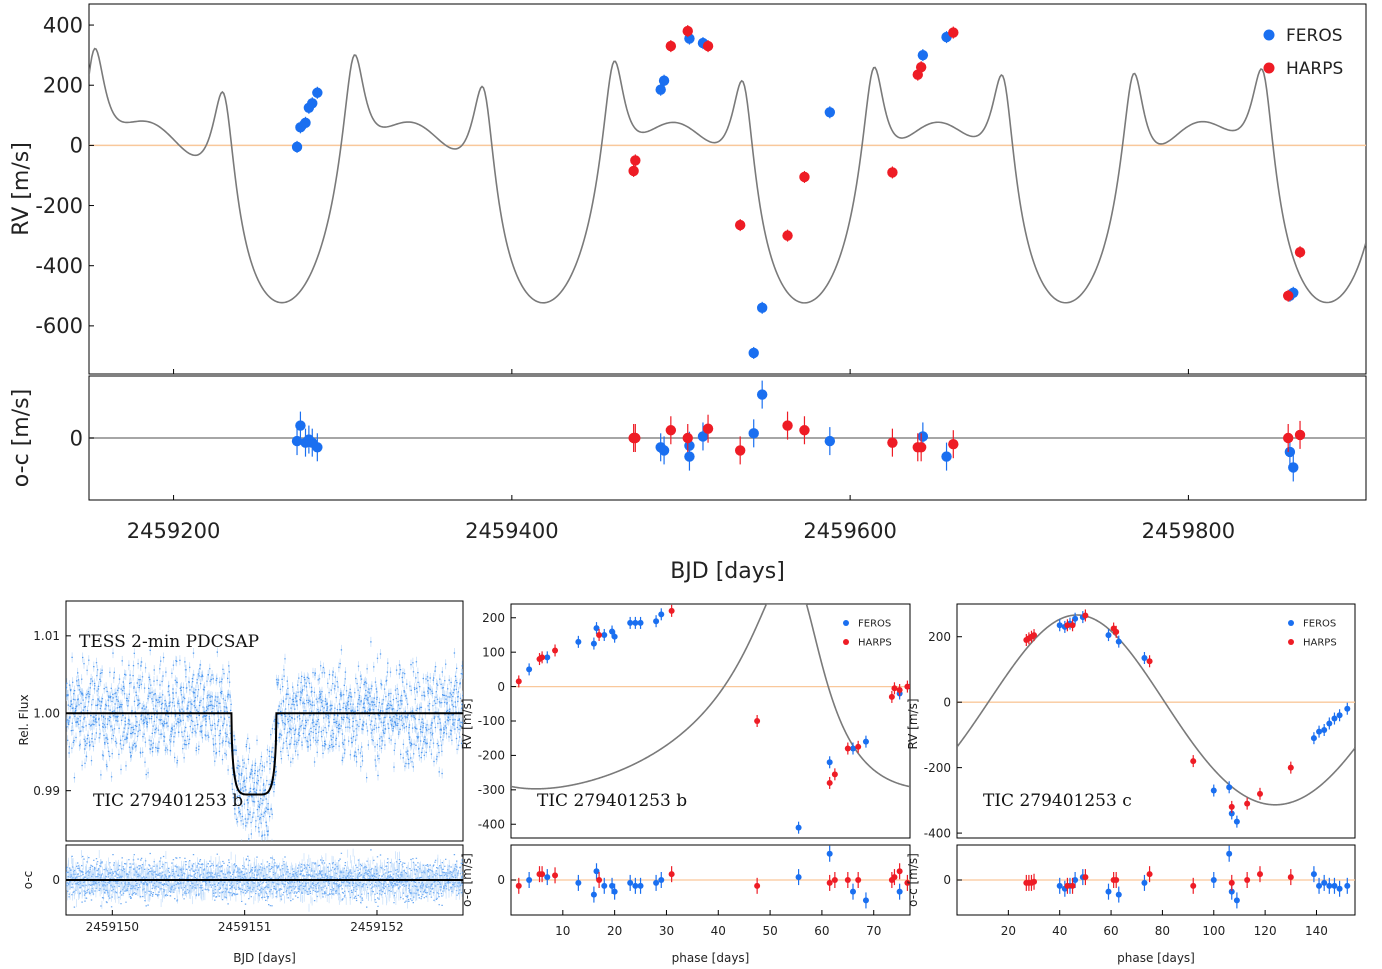 The height and width of the screenshot is (969, 1382). Describe the element at coordinates (168, 801) in the screenshot. I see `transit-label-bottom: TIC 279401253 b` at that location.